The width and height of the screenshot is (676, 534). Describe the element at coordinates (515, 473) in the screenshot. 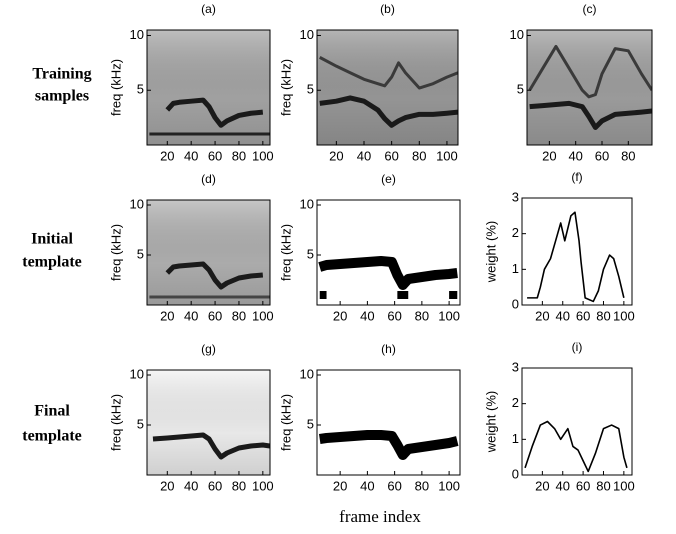

I see `y-tick-label: 0` at that location.